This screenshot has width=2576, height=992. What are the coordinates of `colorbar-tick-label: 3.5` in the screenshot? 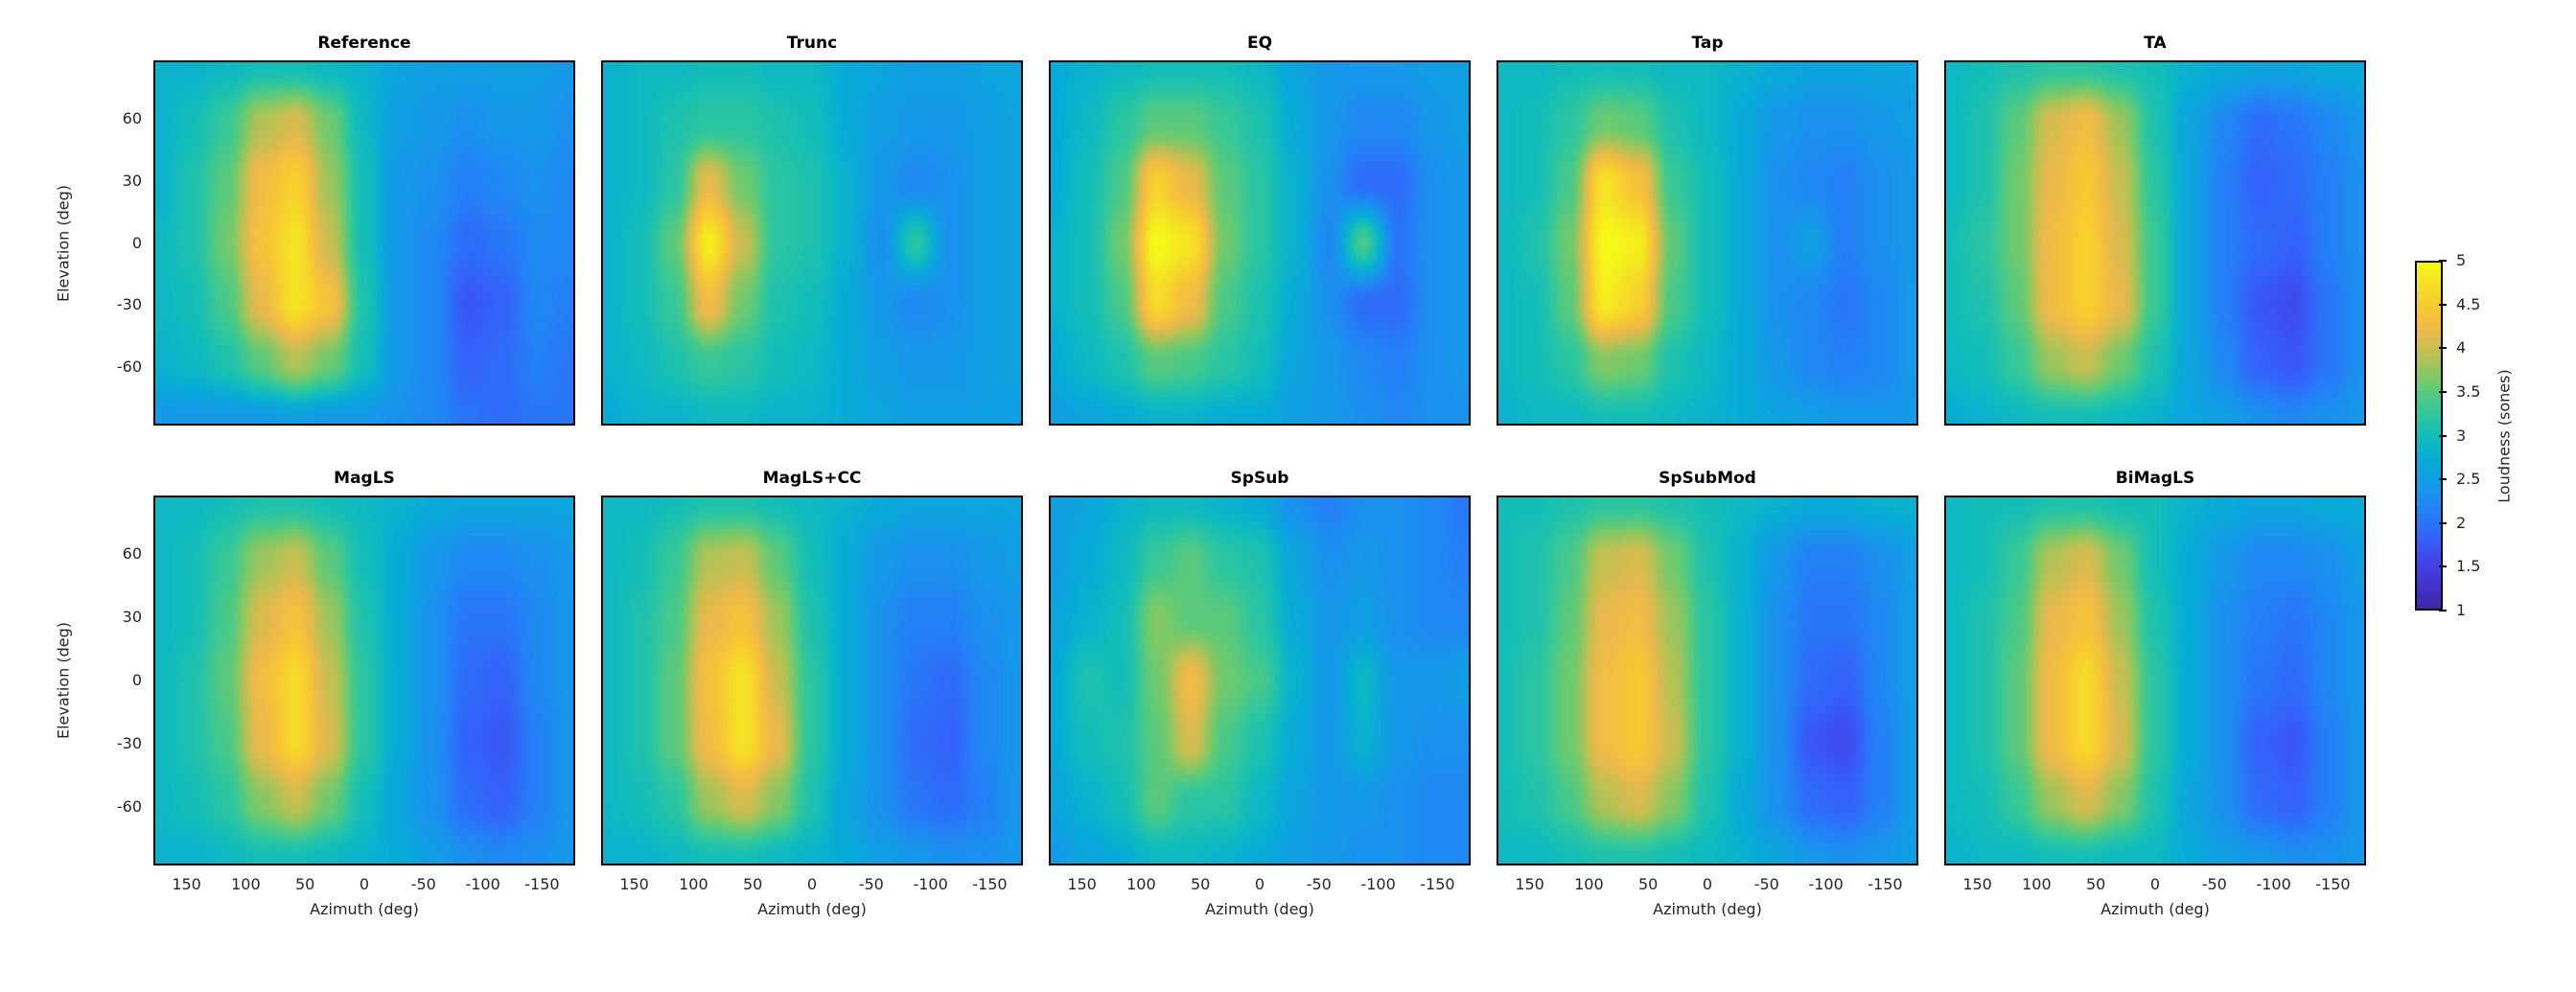 It's located at (2469, 391).